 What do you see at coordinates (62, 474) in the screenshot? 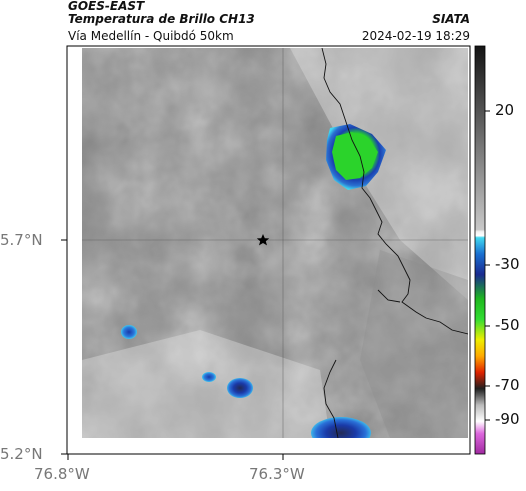
I see `lon-tick: 76.8°W` at bounding box center [62, 474].